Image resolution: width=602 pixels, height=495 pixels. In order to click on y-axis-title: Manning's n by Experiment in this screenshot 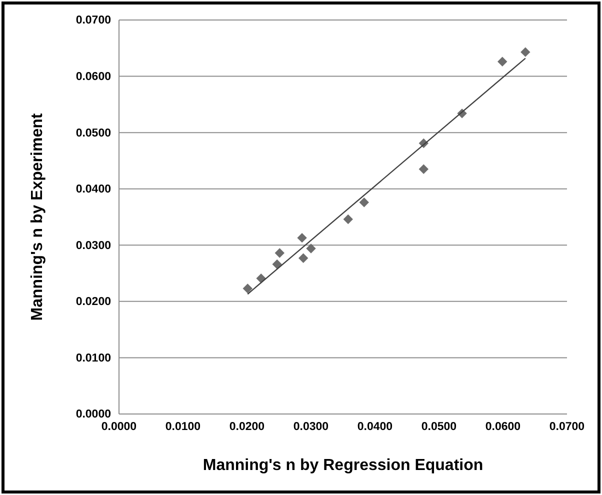, I will do `click(37, 216)`.